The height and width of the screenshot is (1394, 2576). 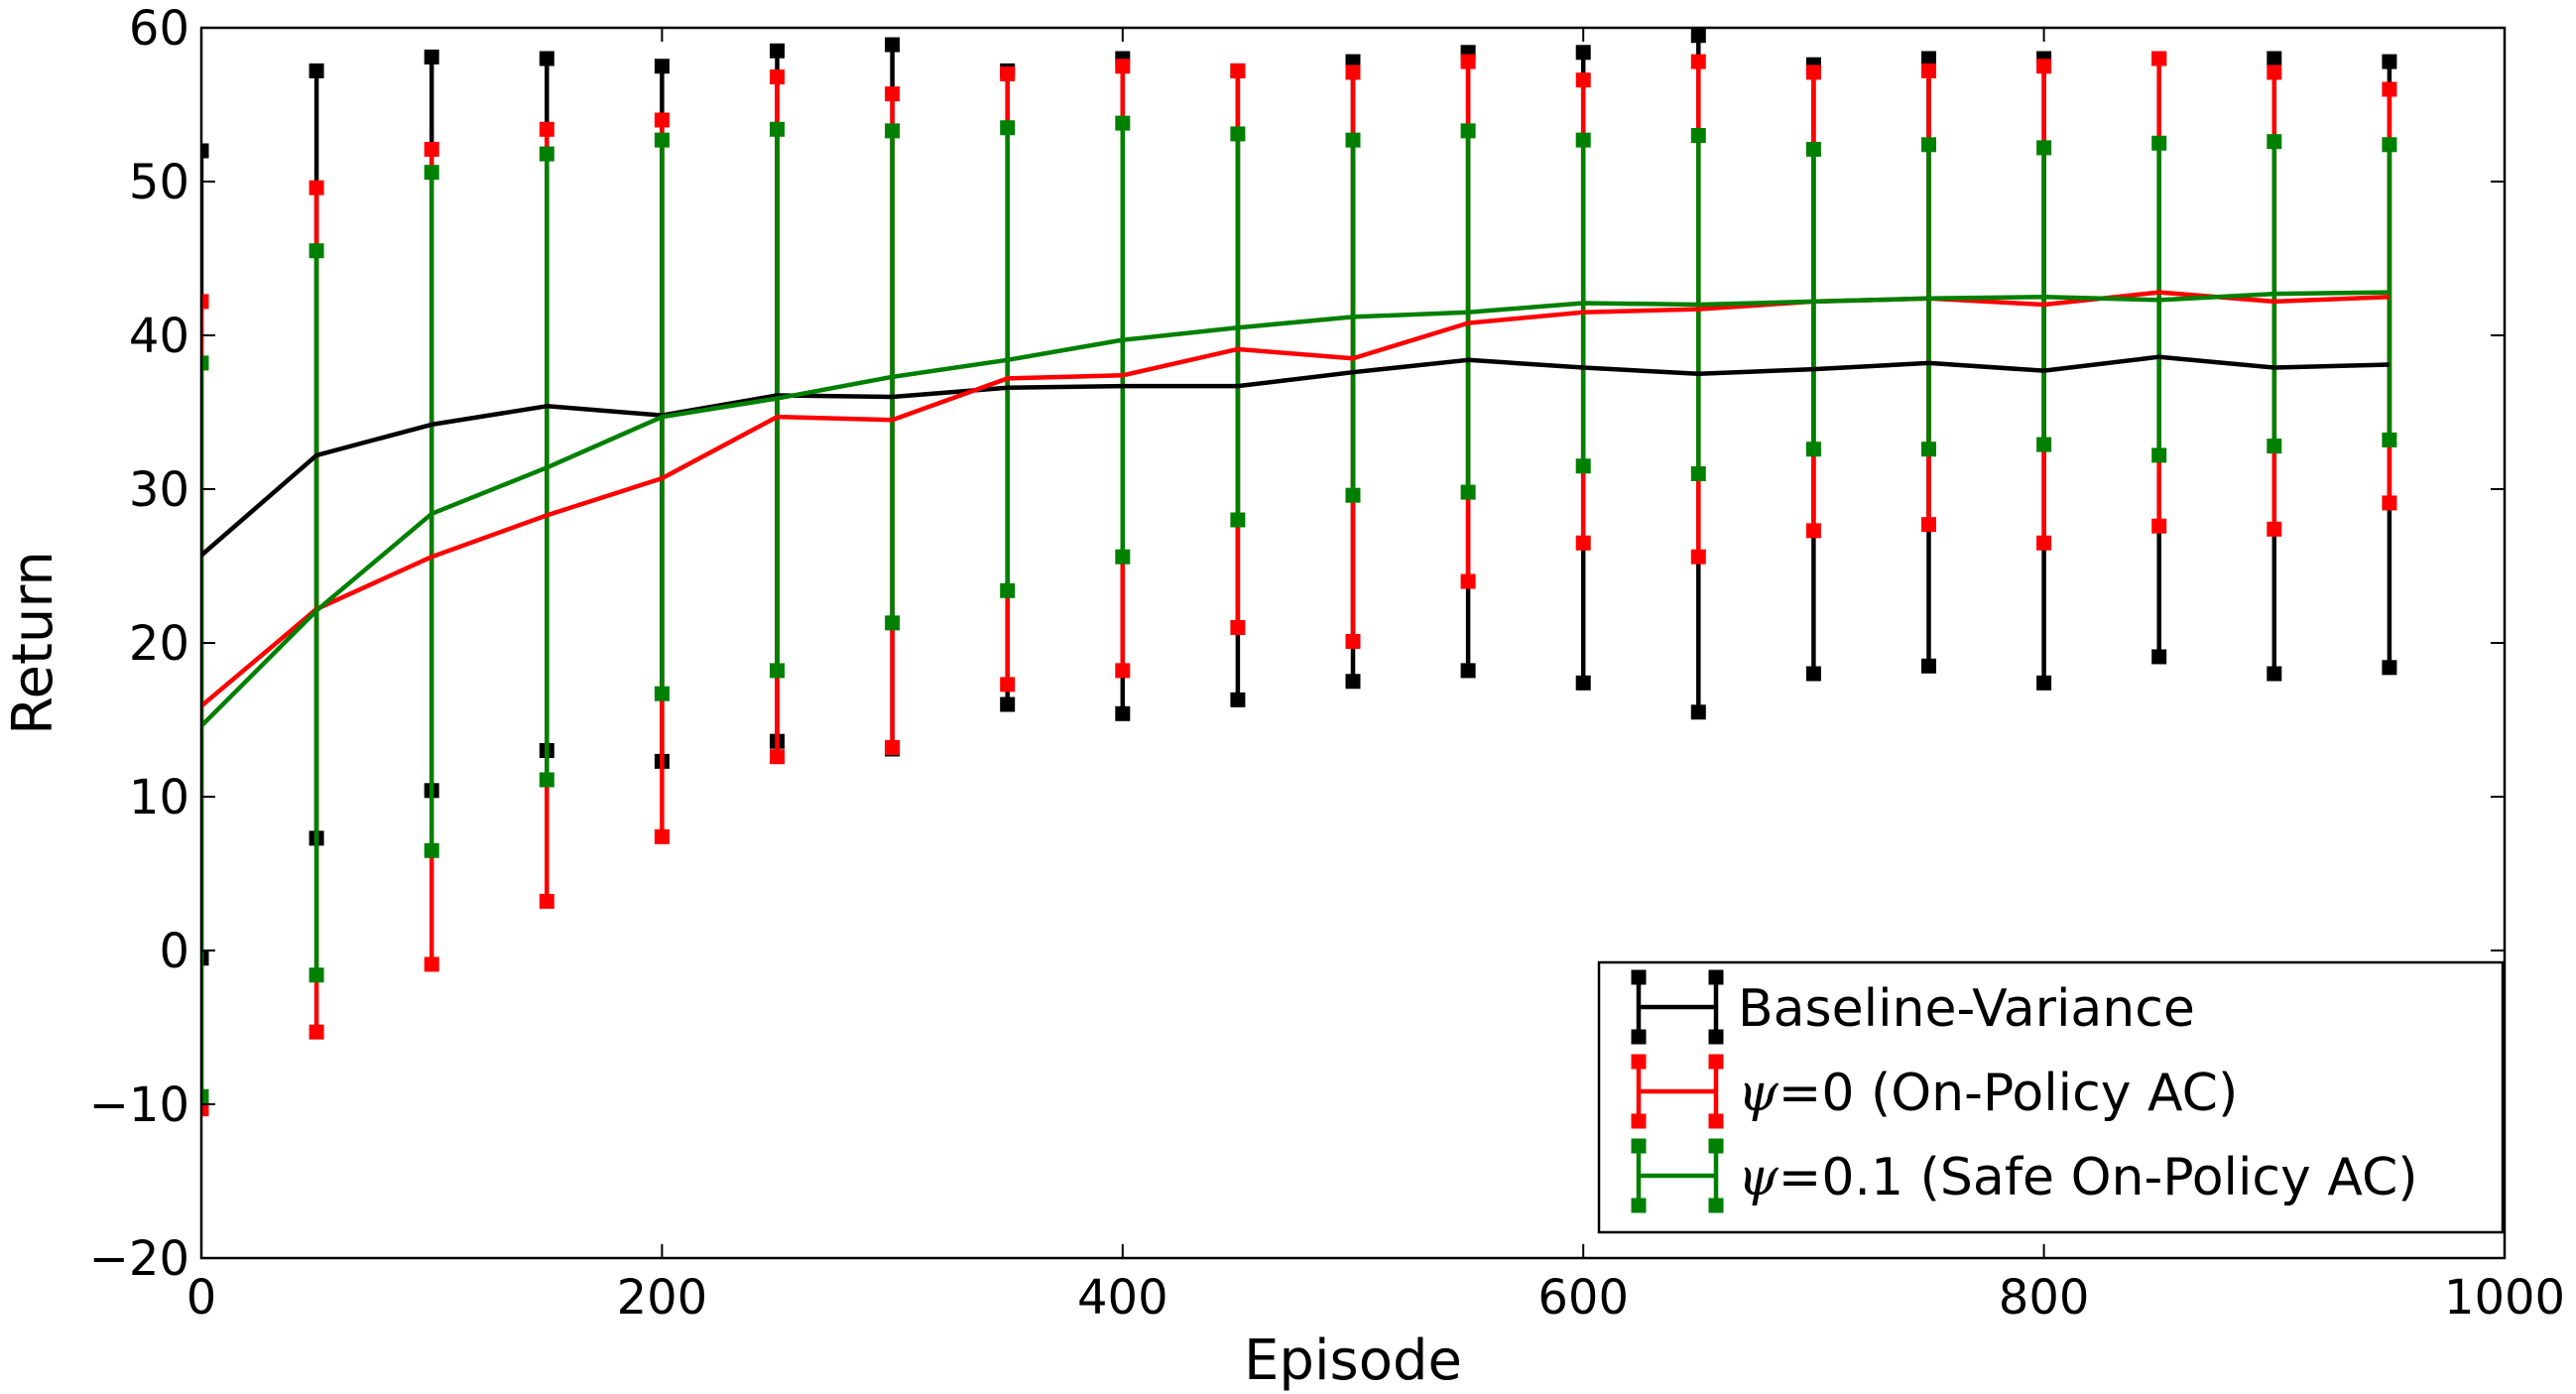 I want to click on x-tick-label: 0, so click(x=201, y=1298).